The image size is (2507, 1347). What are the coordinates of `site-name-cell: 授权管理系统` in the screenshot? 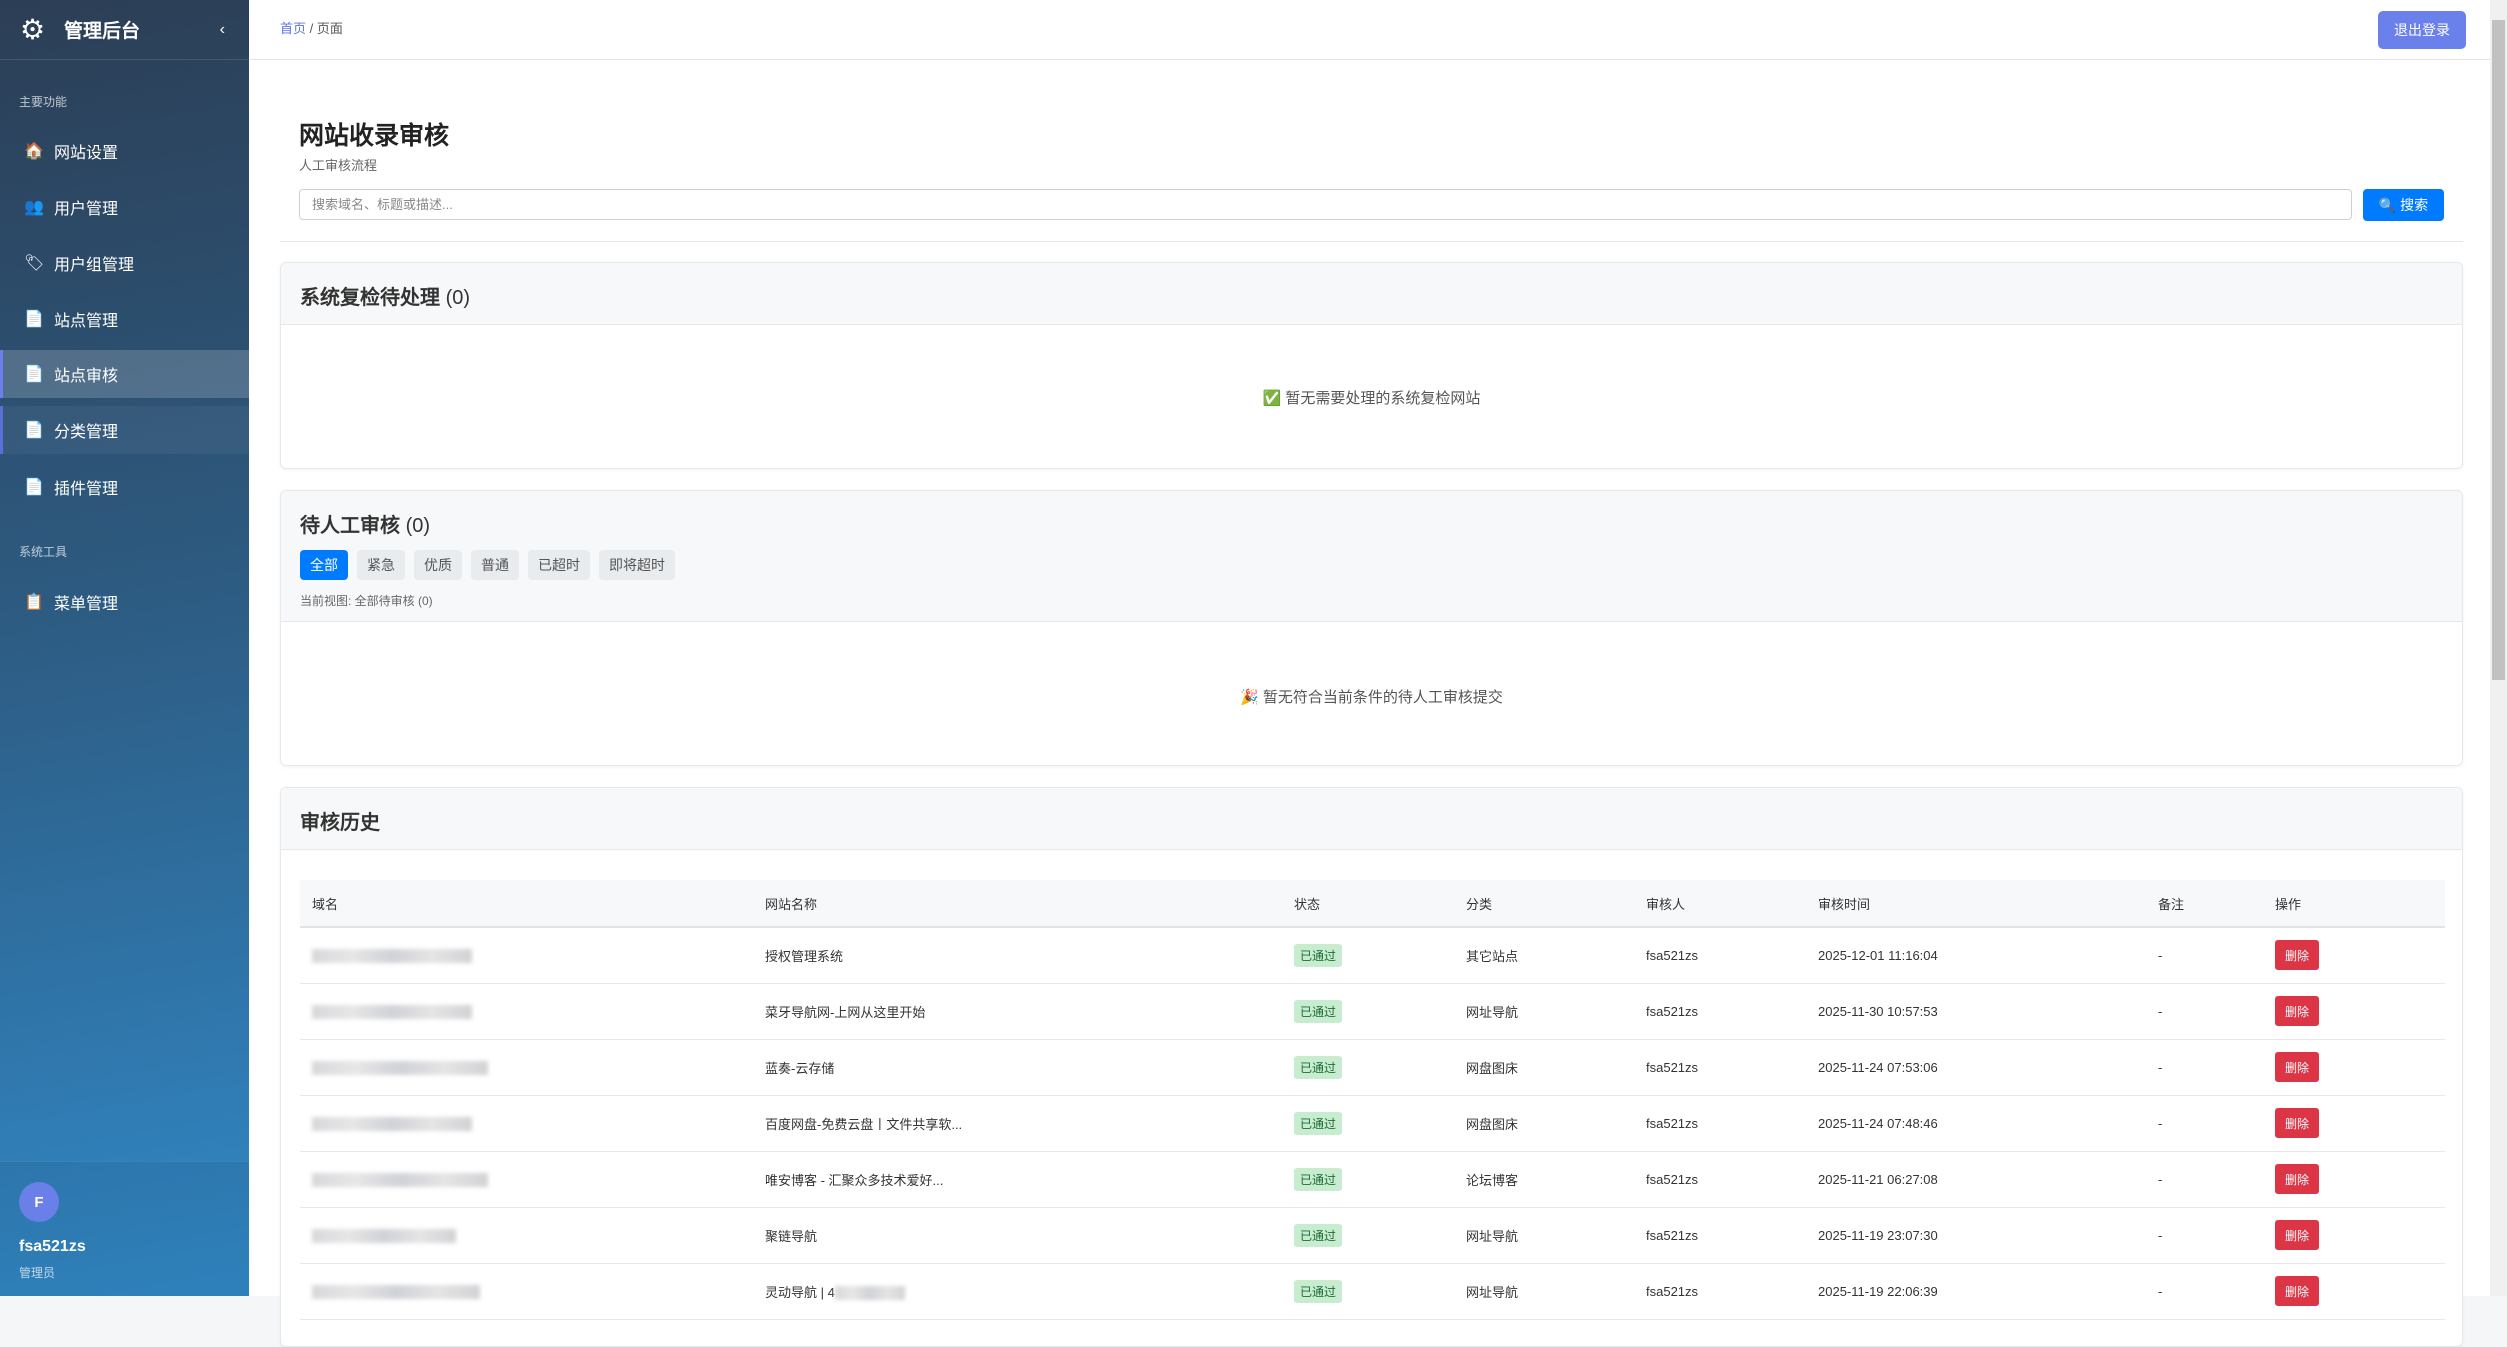 It's located at (1017, 955).